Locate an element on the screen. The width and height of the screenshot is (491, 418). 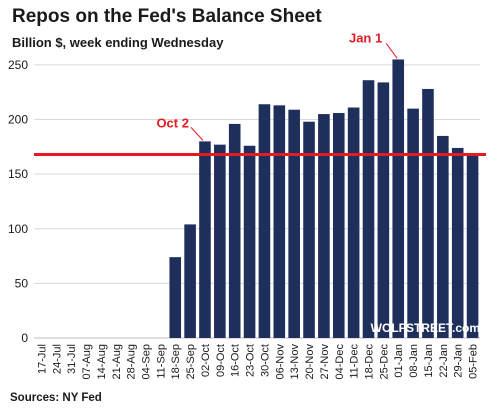
oct-2-leader is located at coordinates (197, 134).